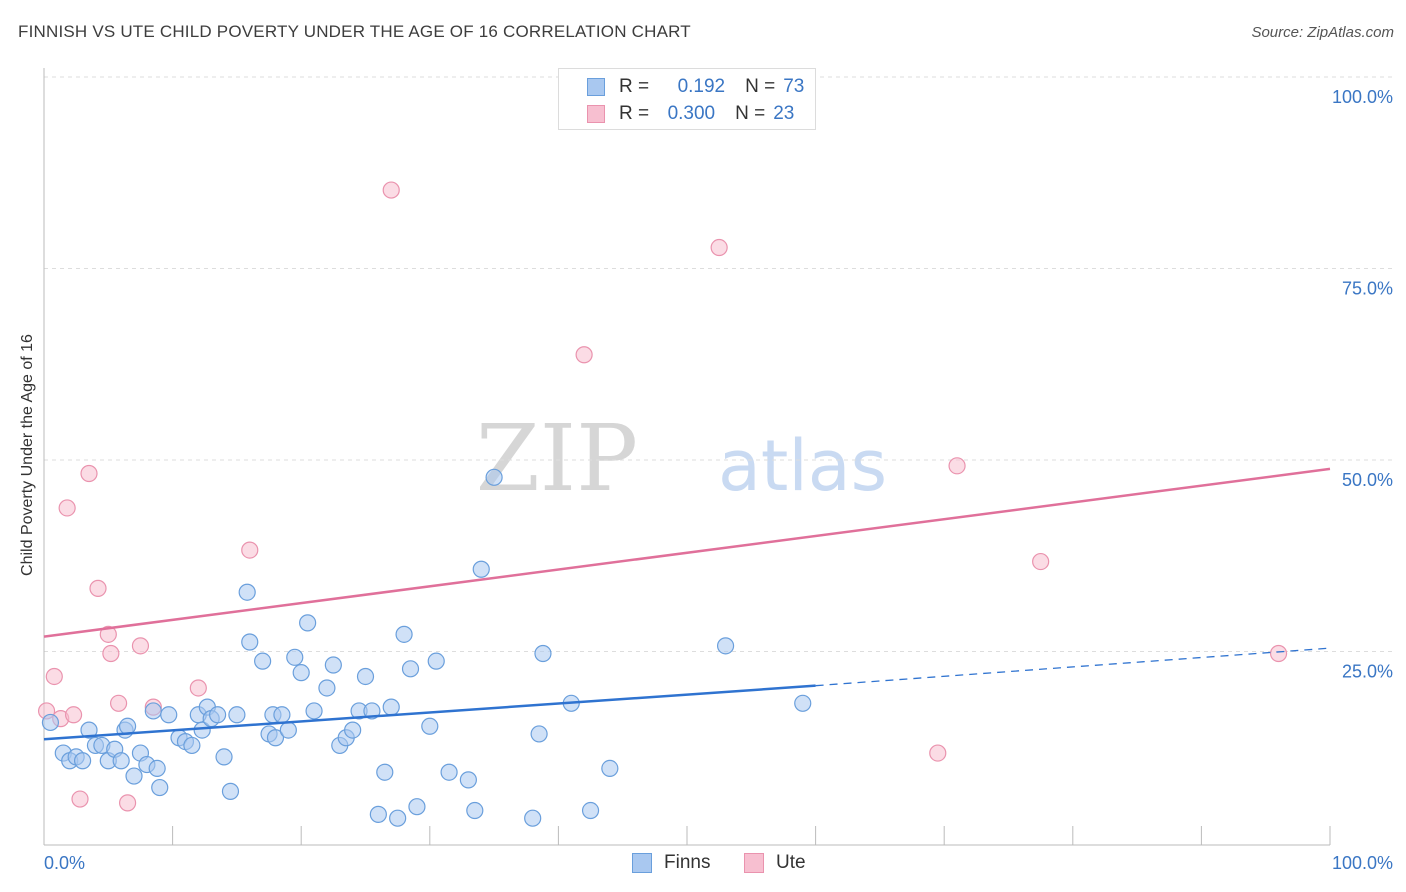  I want to click on ute-r-value: 0.300, so click(691, 113).